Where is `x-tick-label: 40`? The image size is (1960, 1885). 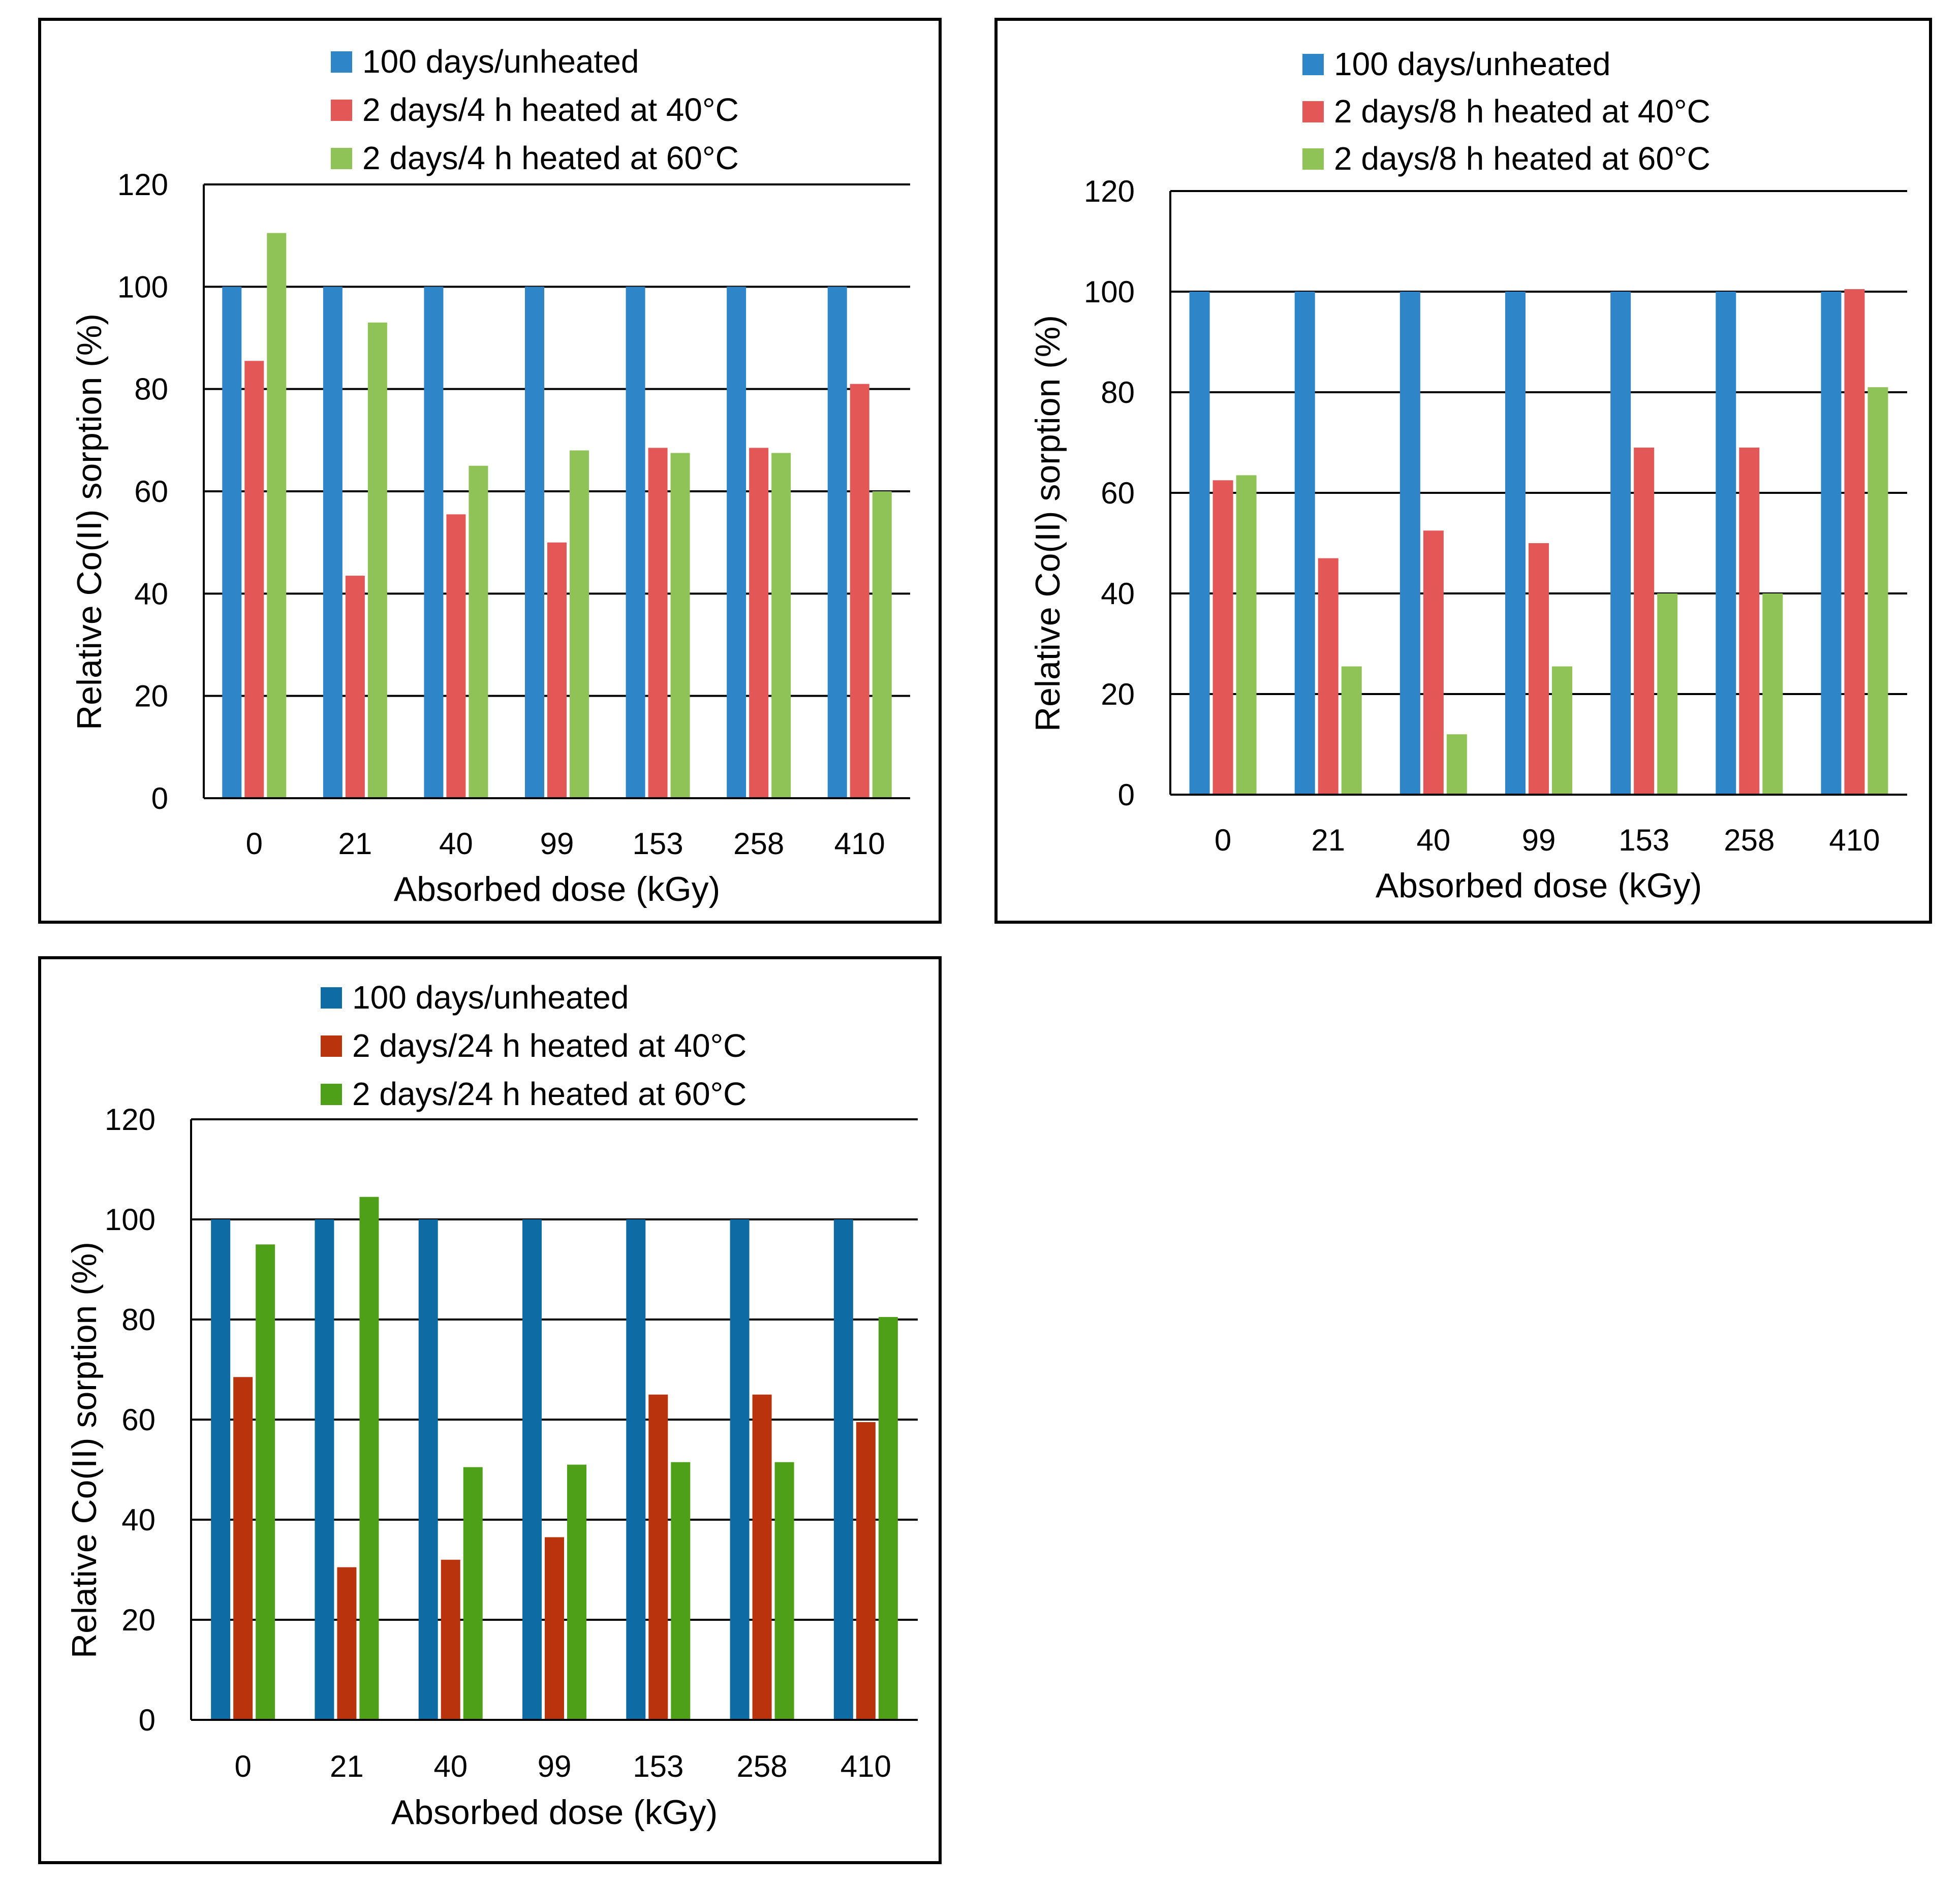 x-tick-label: 40 is located at coordinates (456, 844).